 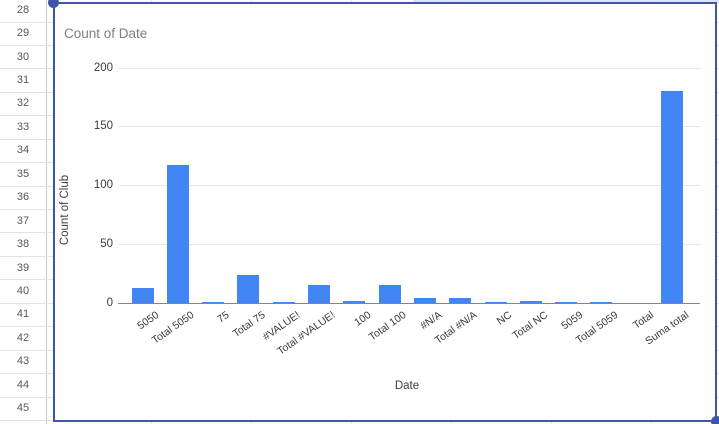 I want to click on row-header: 32, so click(x=23, y=103).